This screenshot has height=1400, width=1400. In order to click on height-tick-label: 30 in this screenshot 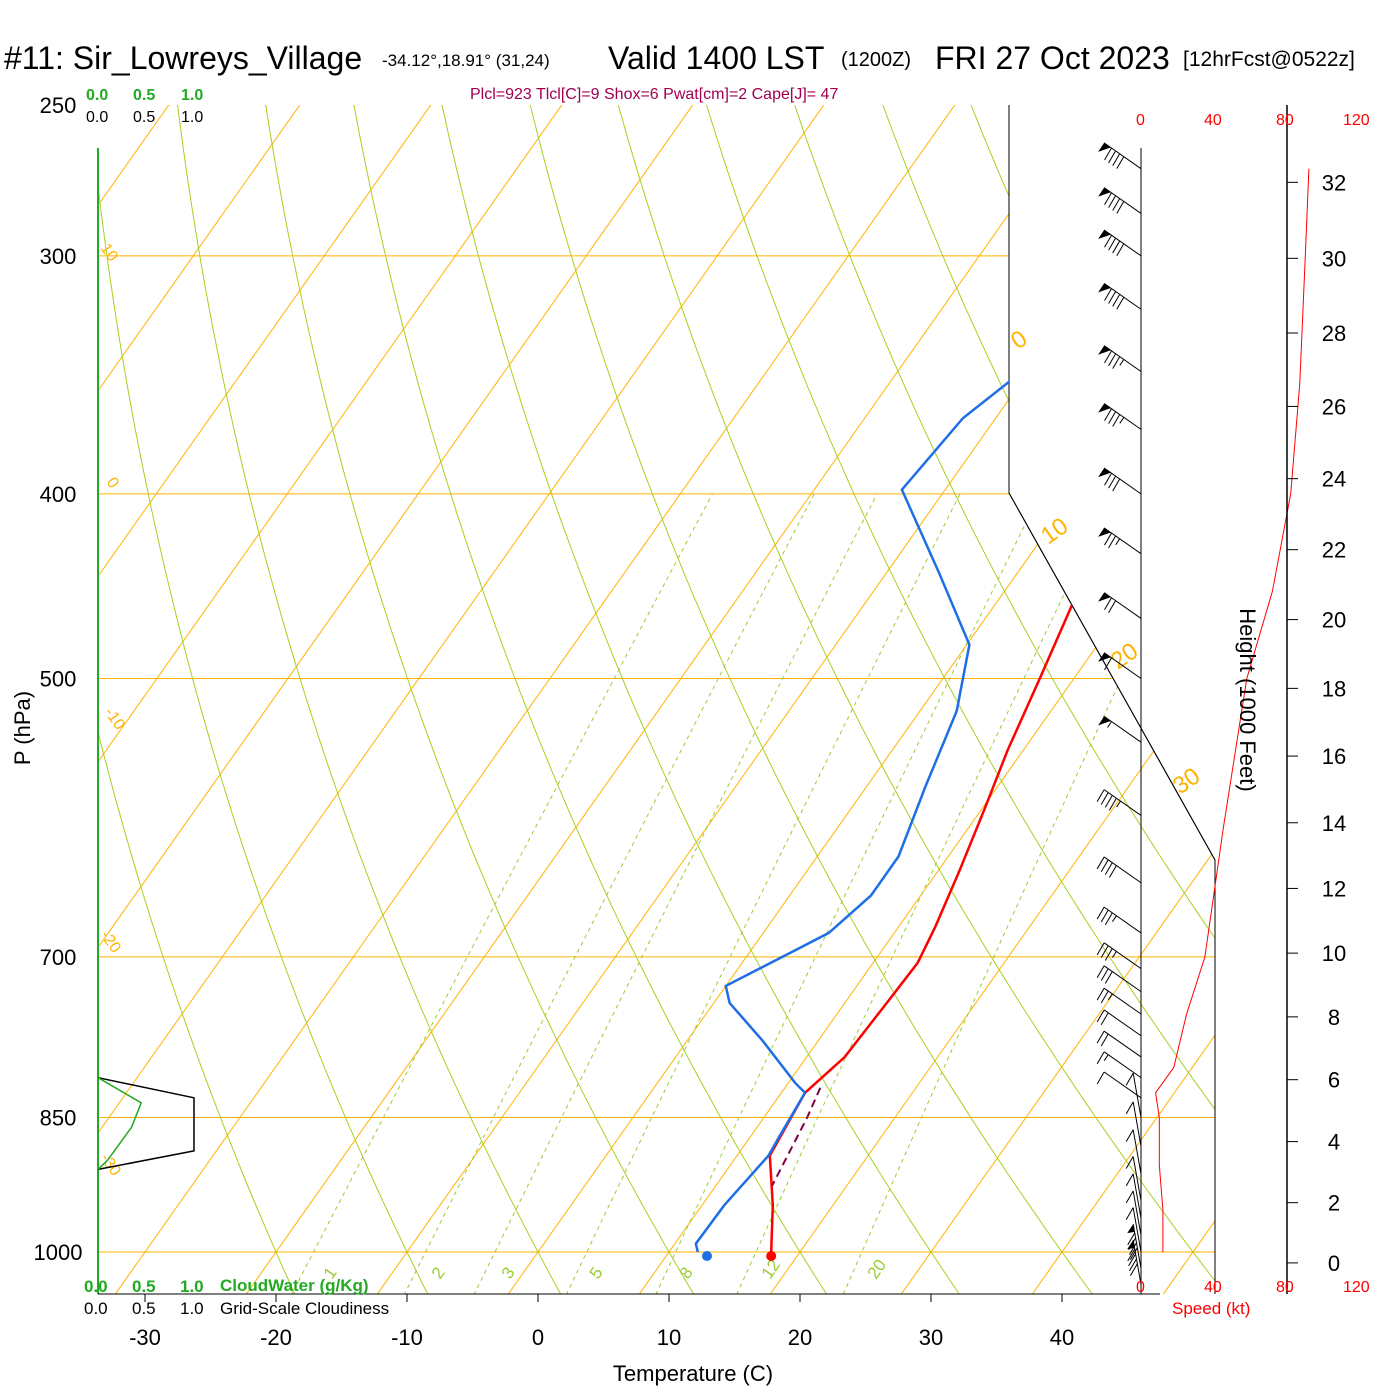, I will do `click(1334, 258)`.